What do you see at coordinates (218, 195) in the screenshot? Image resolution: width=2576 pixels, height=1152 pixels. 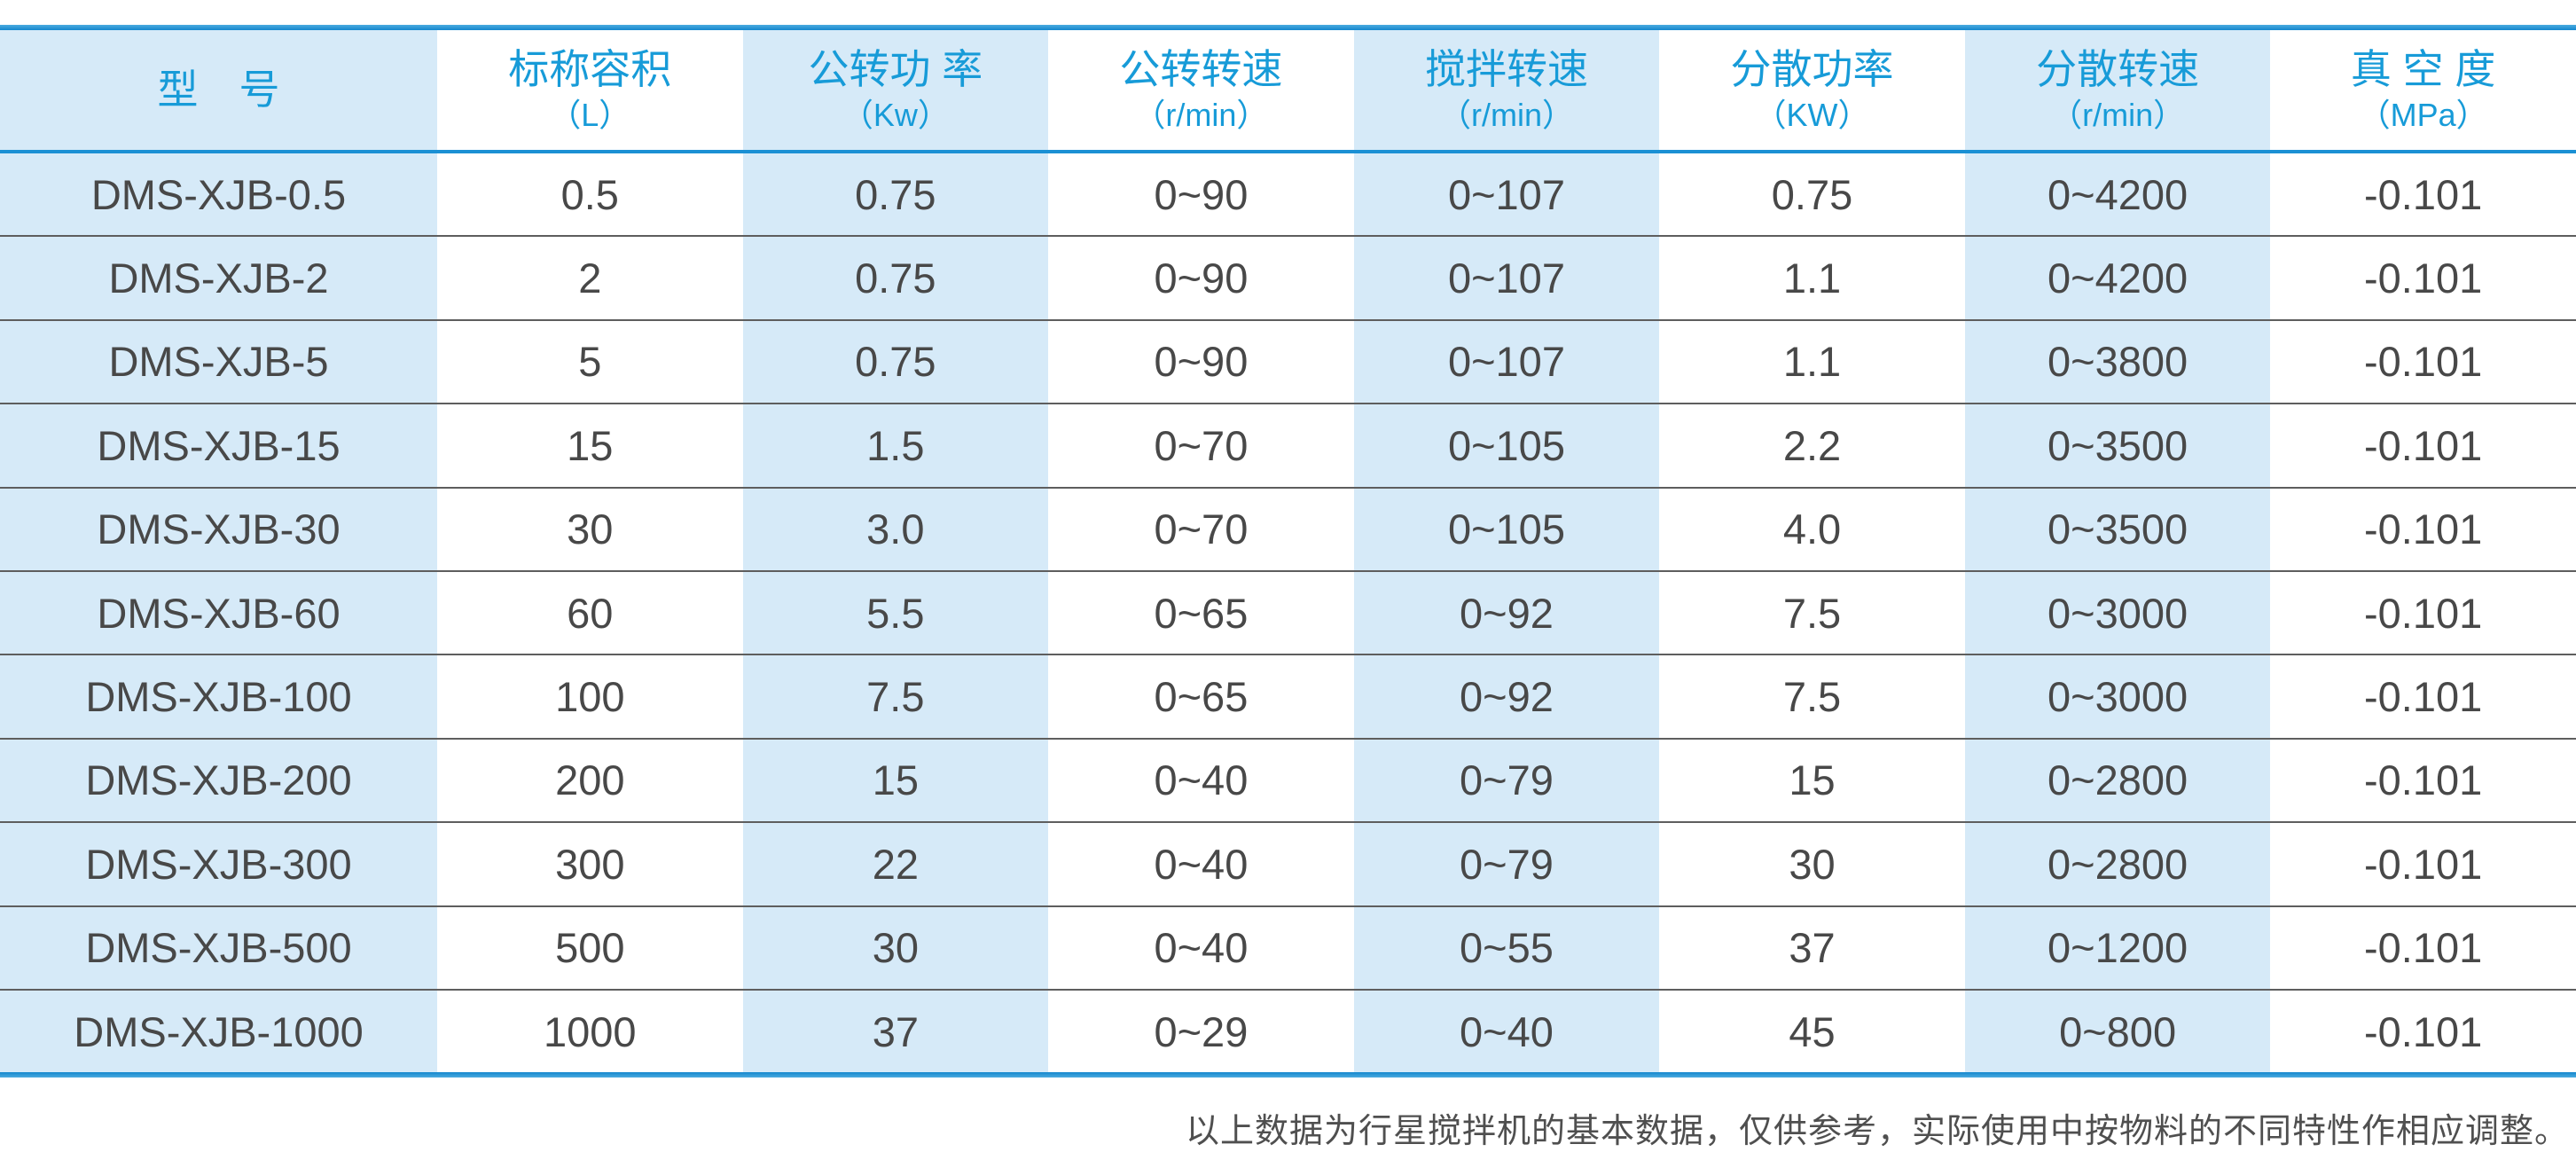 I see `model-cell: DMS-XJB-0.5` at bounding box center [218, 195].